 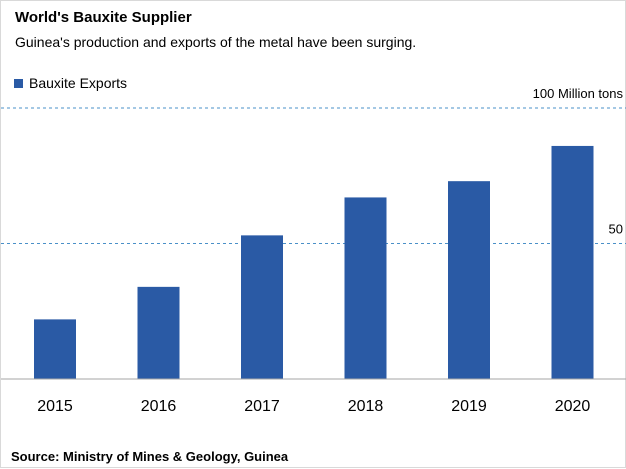 I want to click on bar-2020, so click(x=572, y=262).